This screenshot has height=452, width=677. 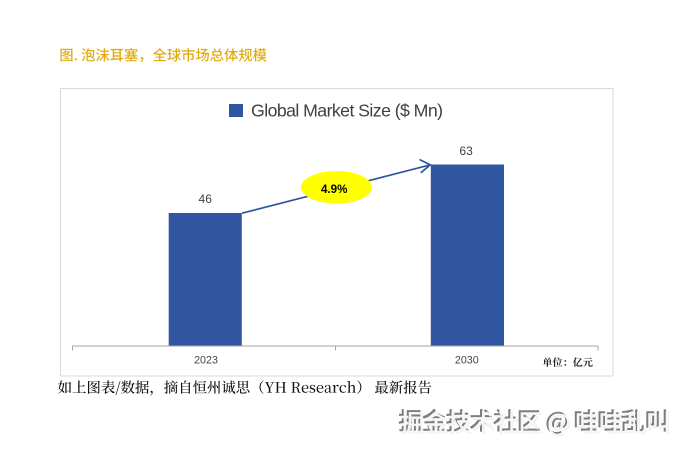 I want to click on svg-text: 4.9%, so click(x=334, y=189).